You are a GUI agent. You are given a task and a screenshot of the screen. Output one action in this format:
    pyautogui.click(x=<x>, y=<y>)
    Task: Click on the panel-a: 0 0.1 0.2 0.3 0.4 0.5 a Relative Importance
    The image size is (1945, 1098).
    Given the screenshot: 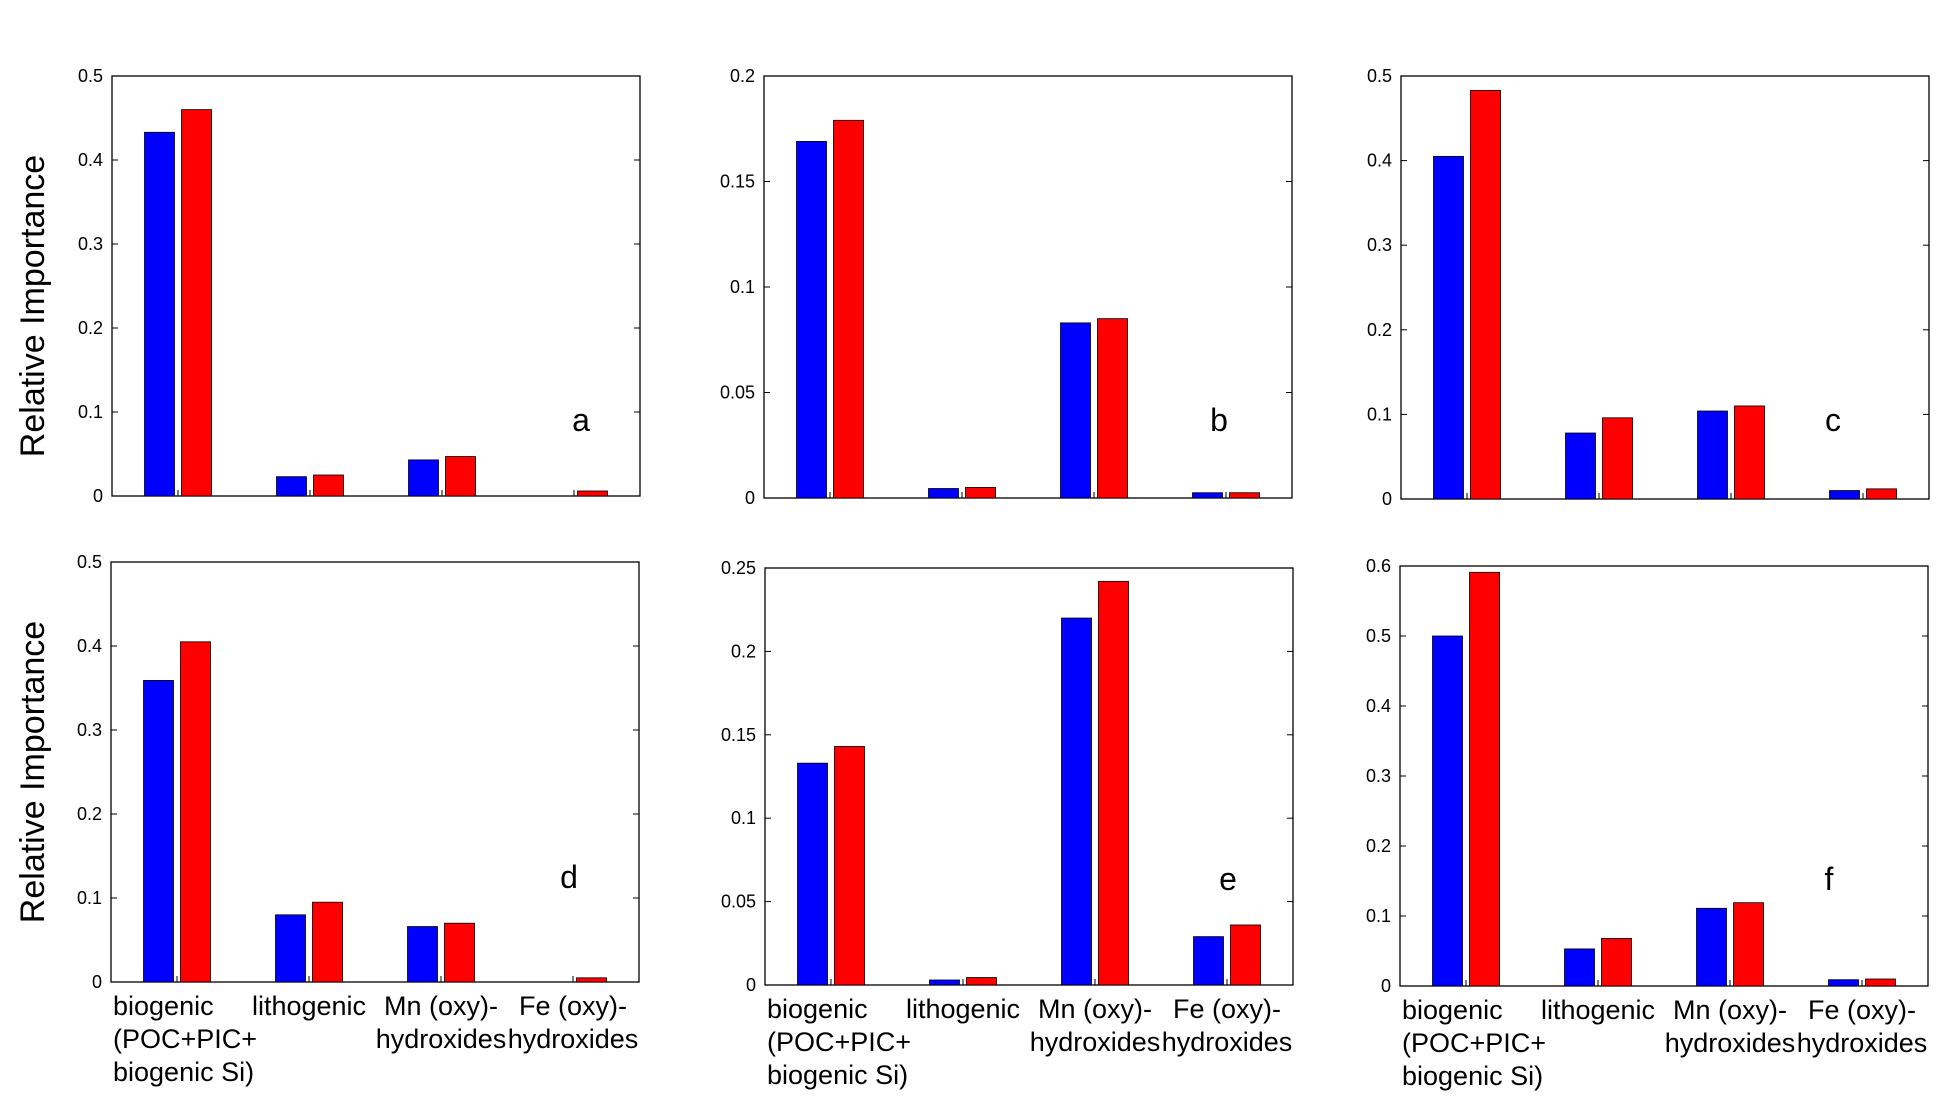 What is the action you would take?
    pyautogui.click(x=327, y=286)
    